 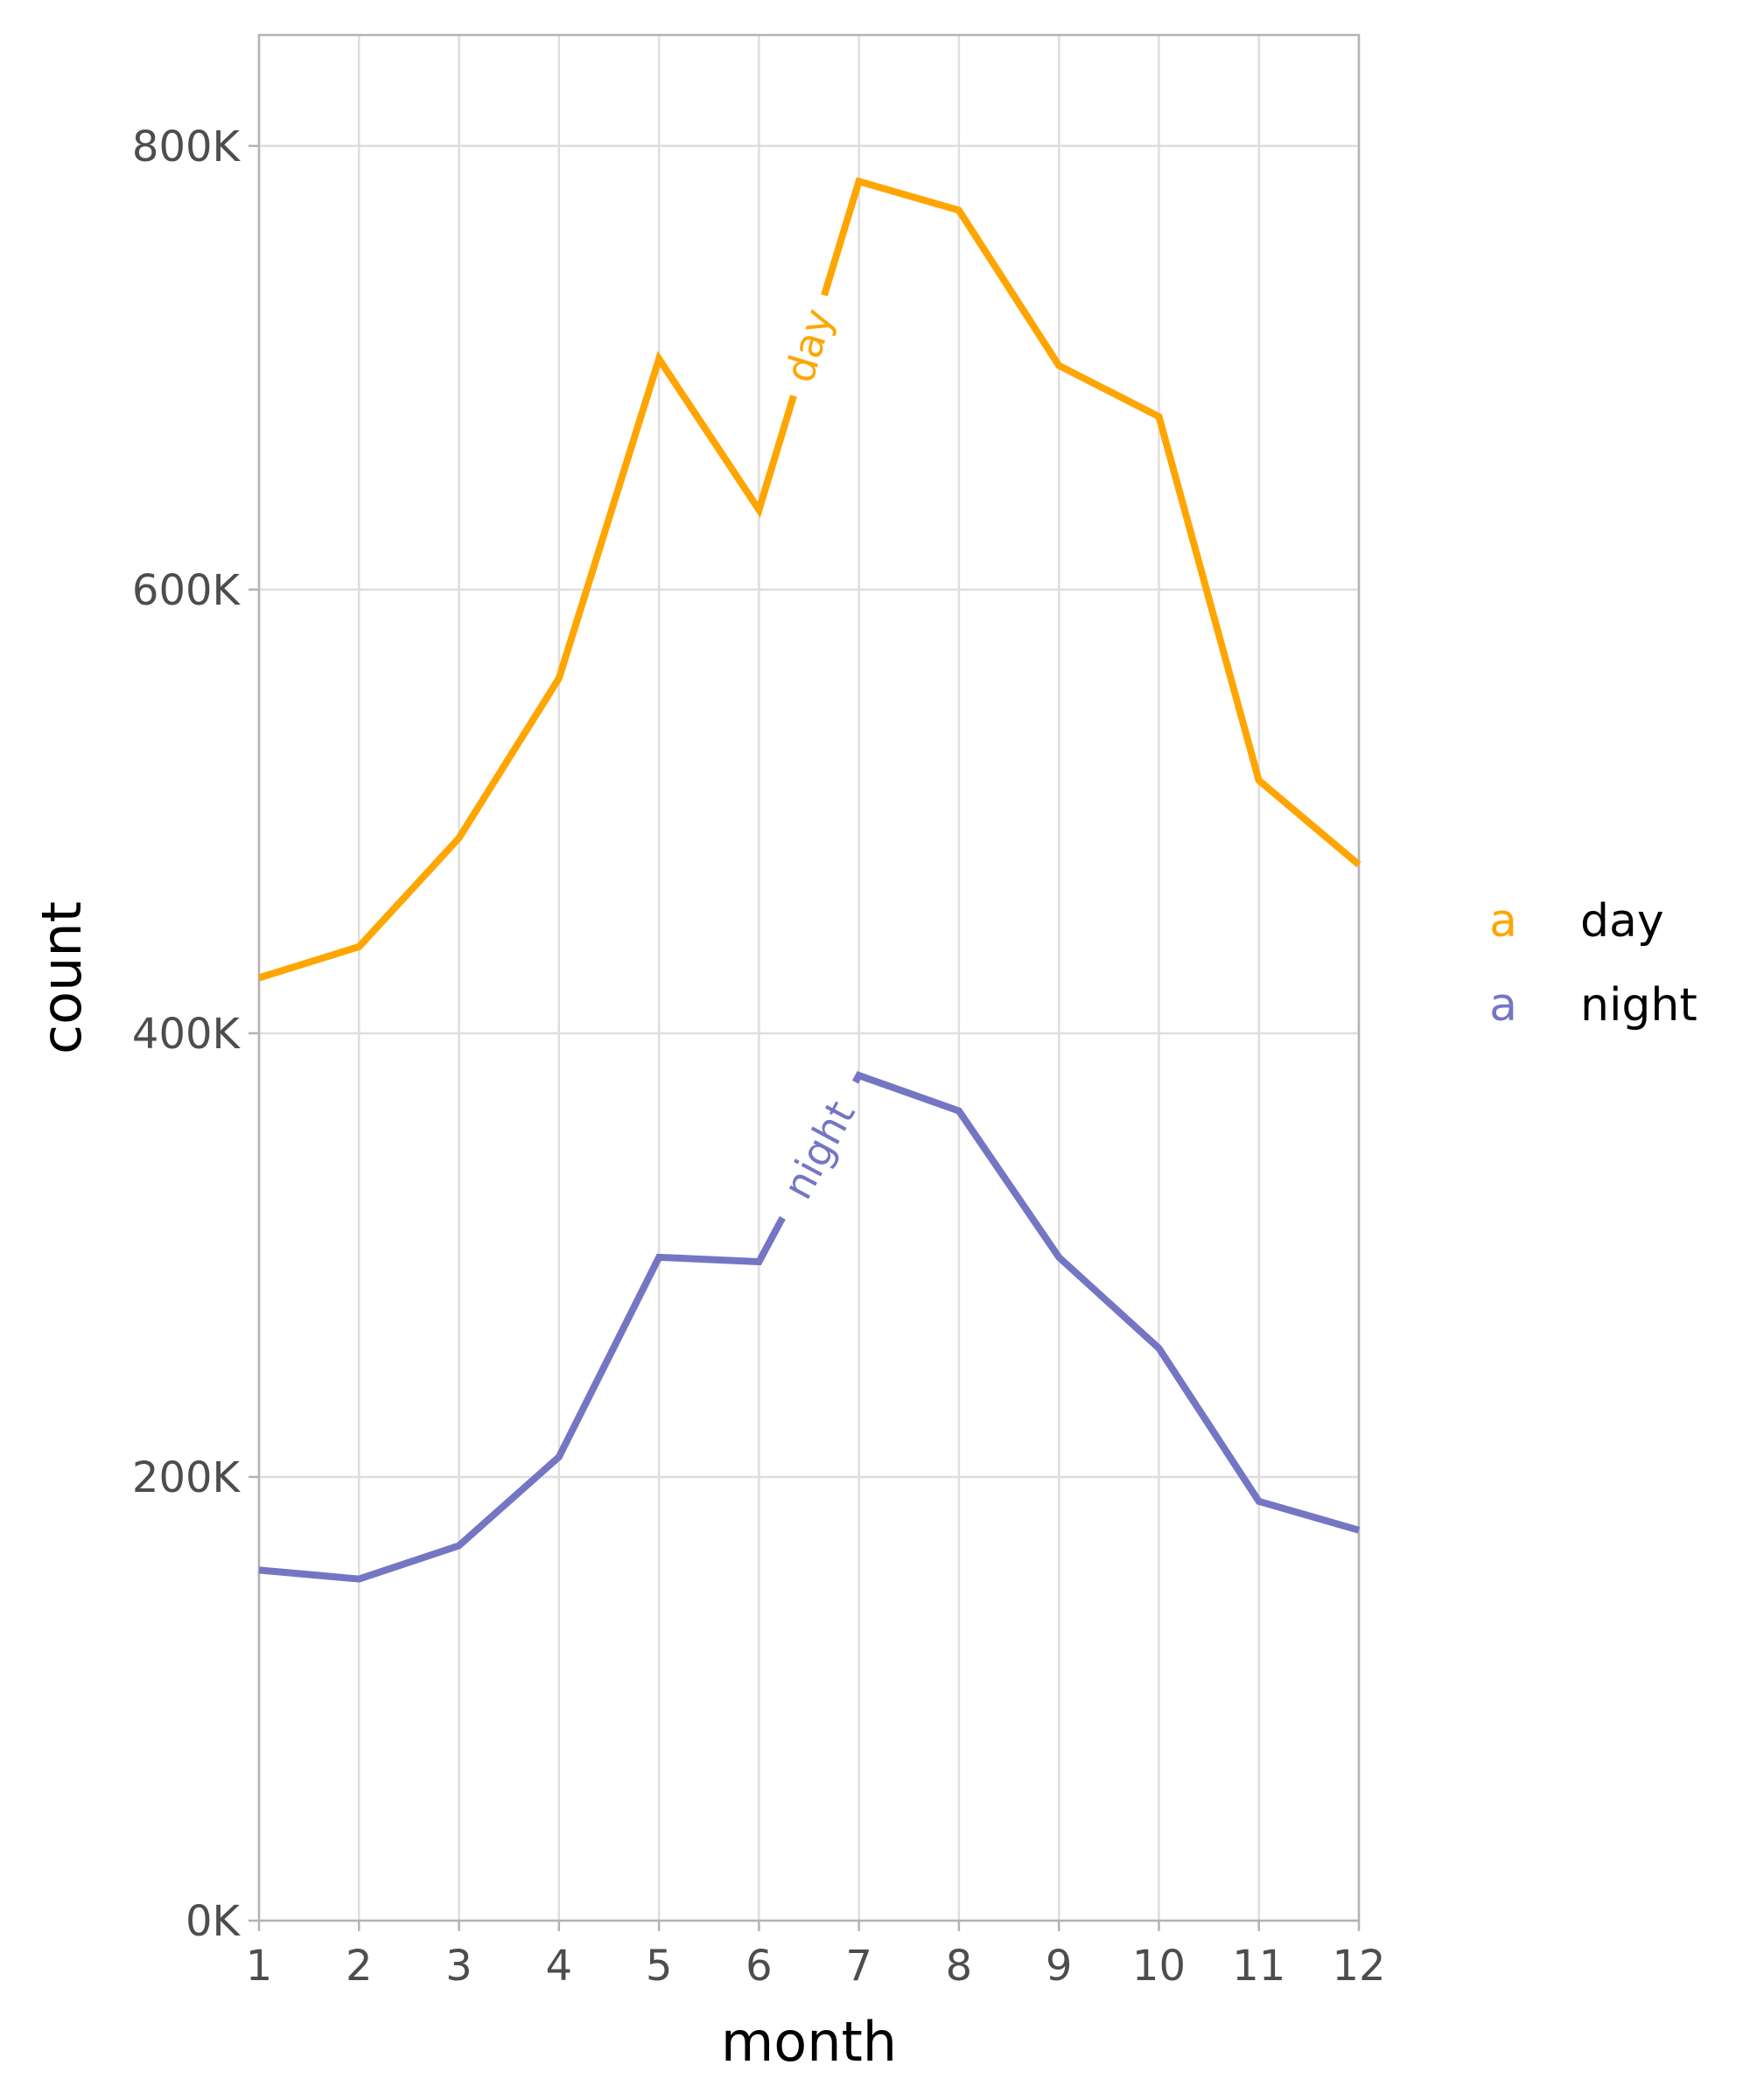 I want to click on x-tick-label: 8, so click(x=959, y=1966).